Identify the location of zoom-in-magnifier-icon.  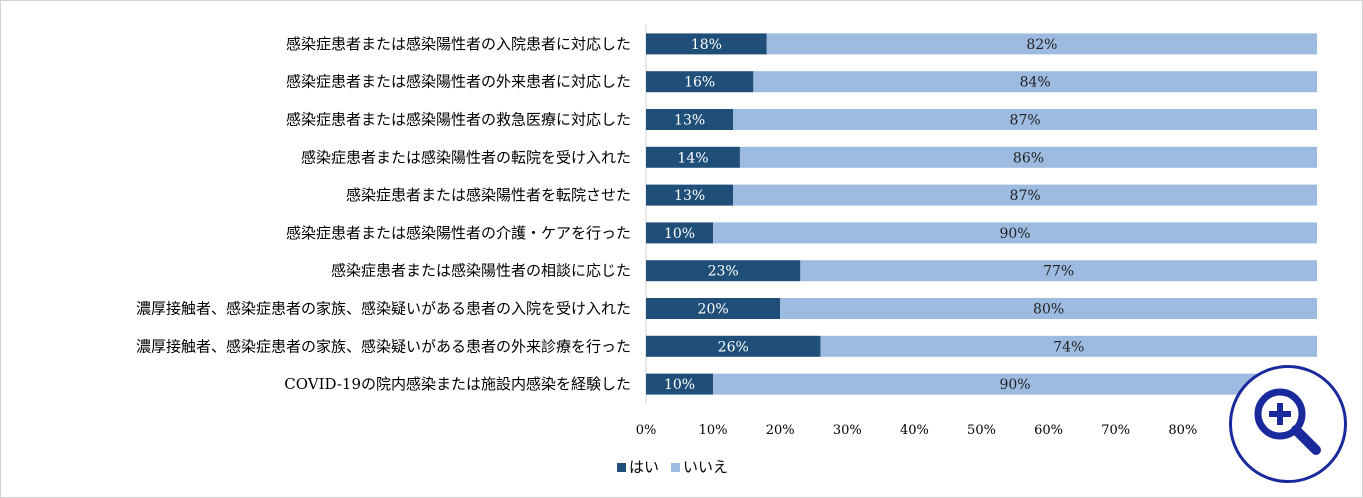
(1287, 421).